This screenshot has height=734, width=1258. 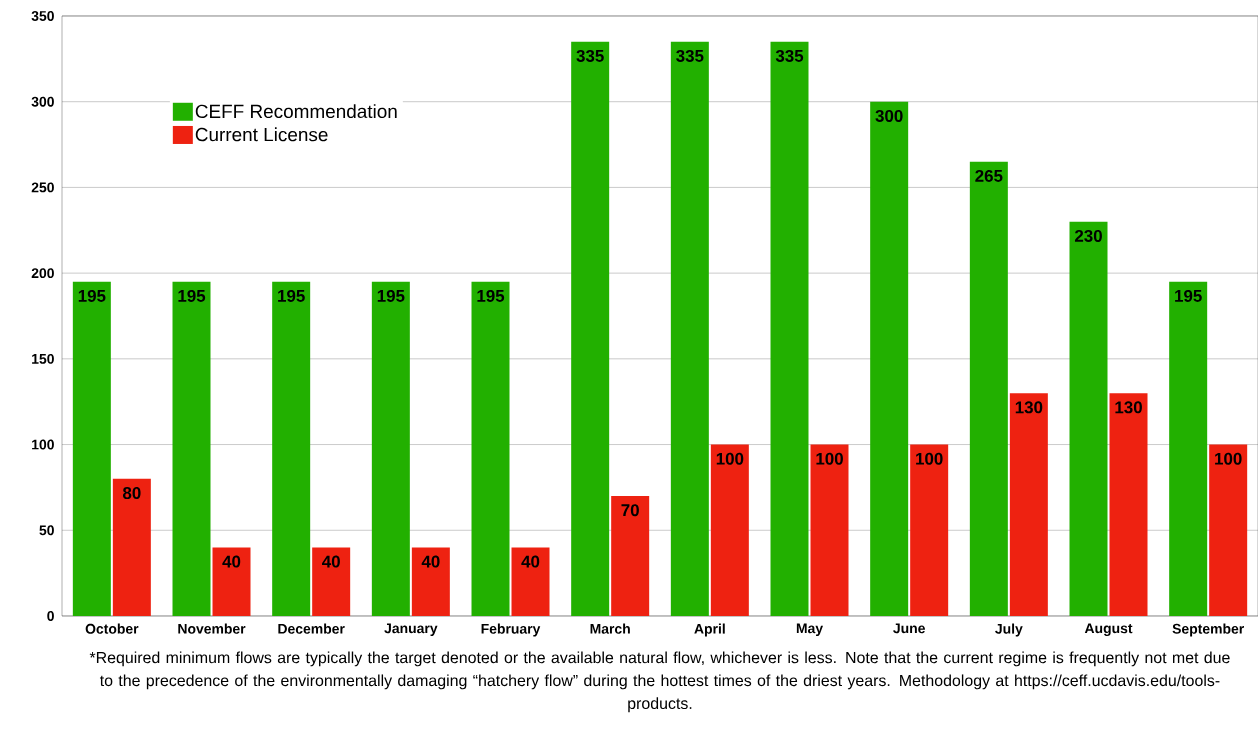 What do you see at coordinates (42, 273) in the screenshot?
I see `y-tick-label: 200` at bounding box center [42, 273].